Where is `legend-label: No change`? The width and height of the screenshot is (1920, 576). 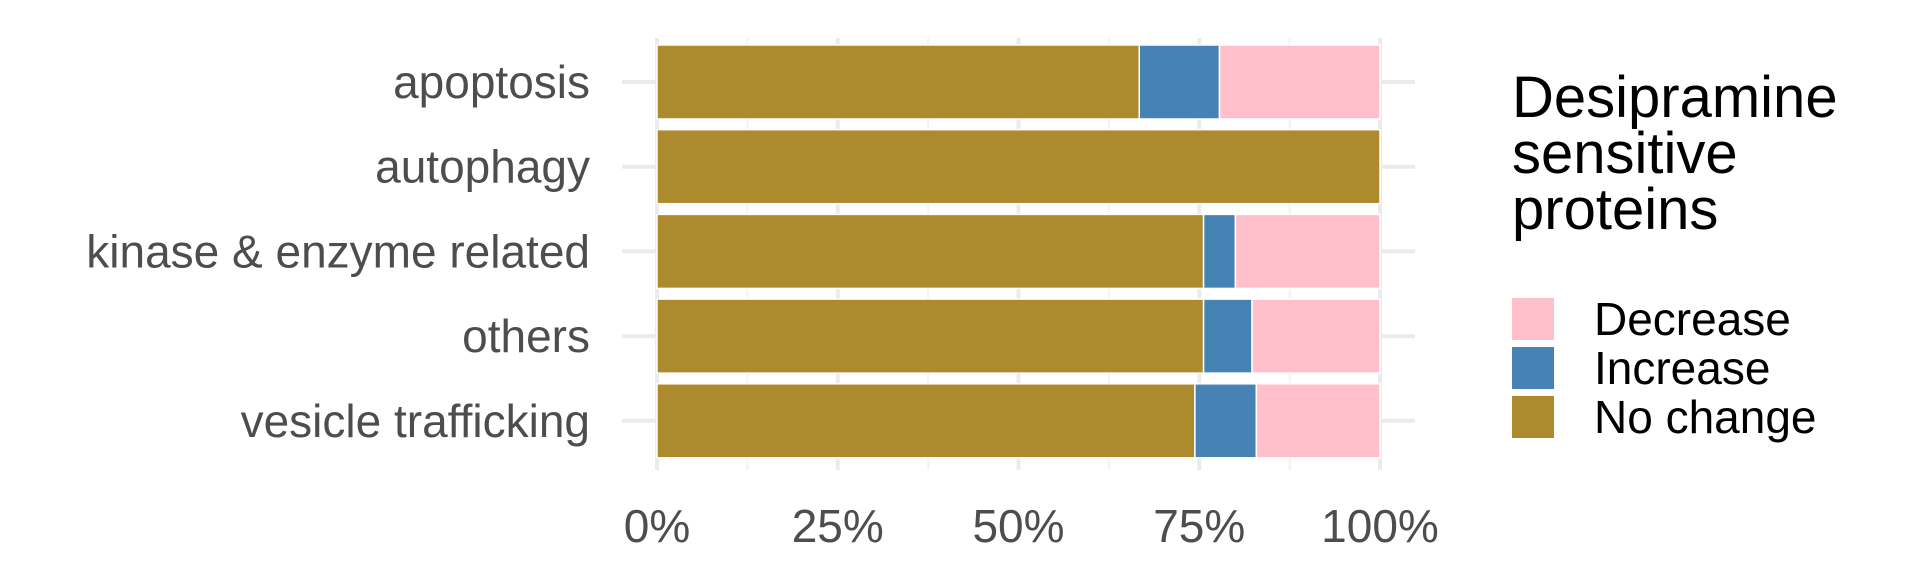
legend-label: No change is located at coordinates (1705, 417).